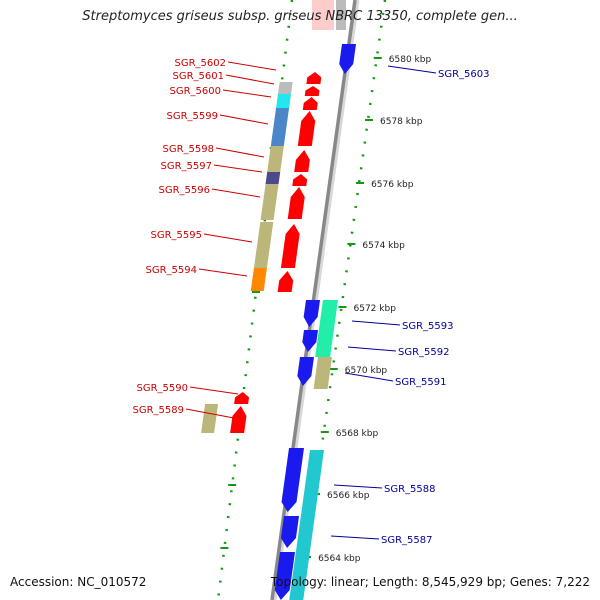 This screenshot has width=600, height=600. What do you see at coordinates (177, 235) in the screenshot?
I see `gene-label-forward: SGR_5595` at bounding box center [177, 235].